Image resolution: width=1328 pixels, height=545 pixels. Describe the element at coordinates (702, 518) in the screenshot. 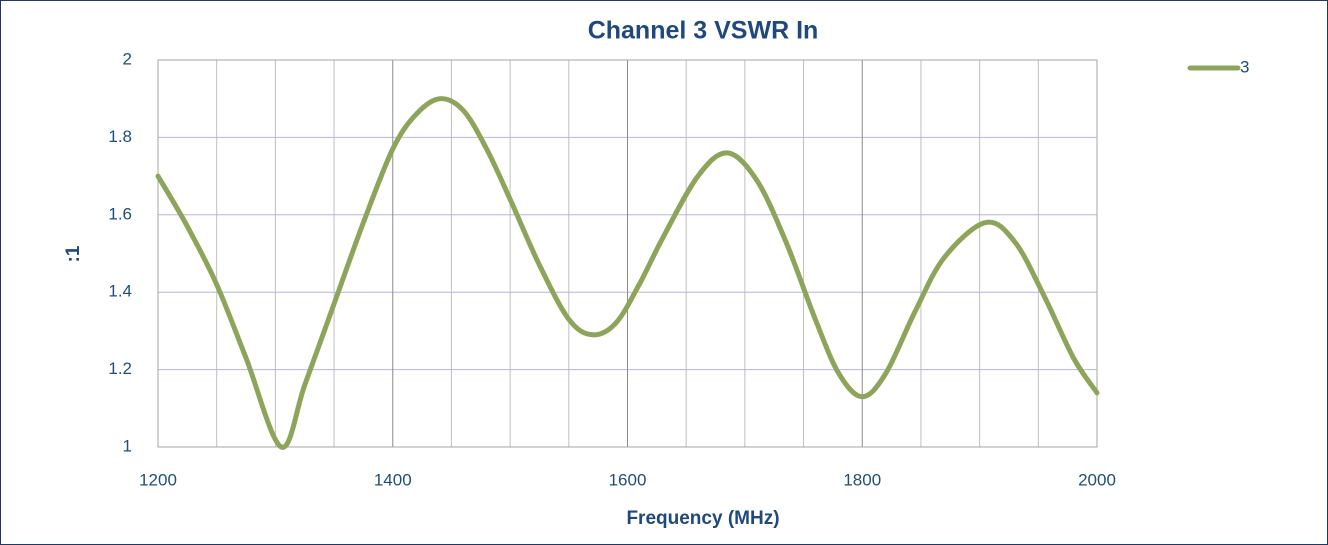

I see `x-axis-label: Frequency (MHz)` at that location.